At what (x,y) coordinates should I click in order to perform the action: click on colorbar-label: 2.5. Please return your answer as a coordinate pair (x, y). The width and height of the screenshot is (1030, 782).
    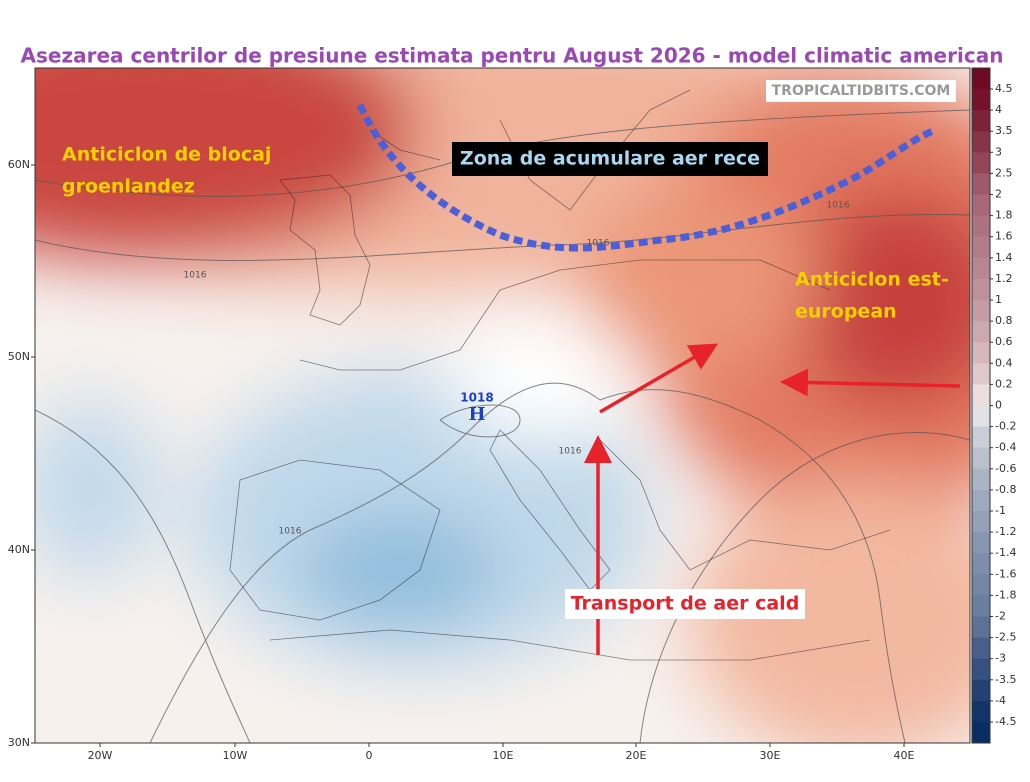
    Looking at the image, I should click on (1004, 172).